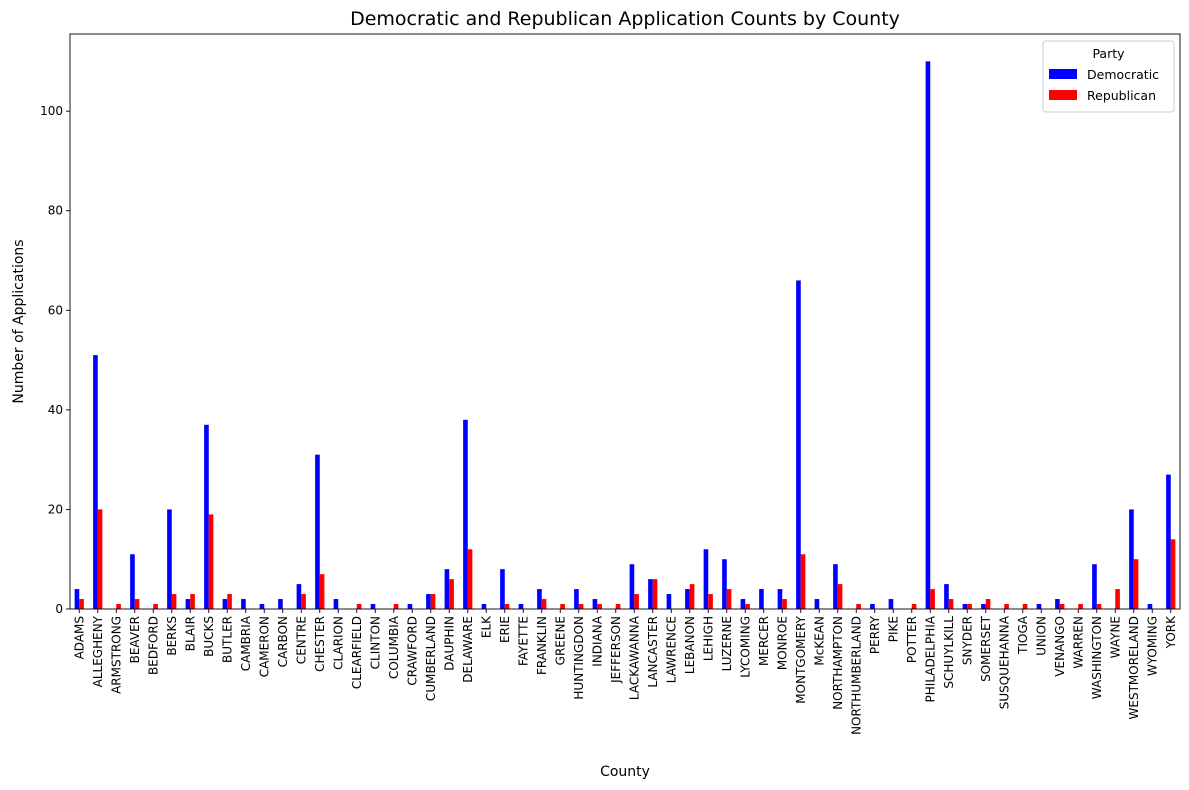  Describe the element at coordinates (55, 211) in the screenshot. I see `y-tick-label: 80` at that location.